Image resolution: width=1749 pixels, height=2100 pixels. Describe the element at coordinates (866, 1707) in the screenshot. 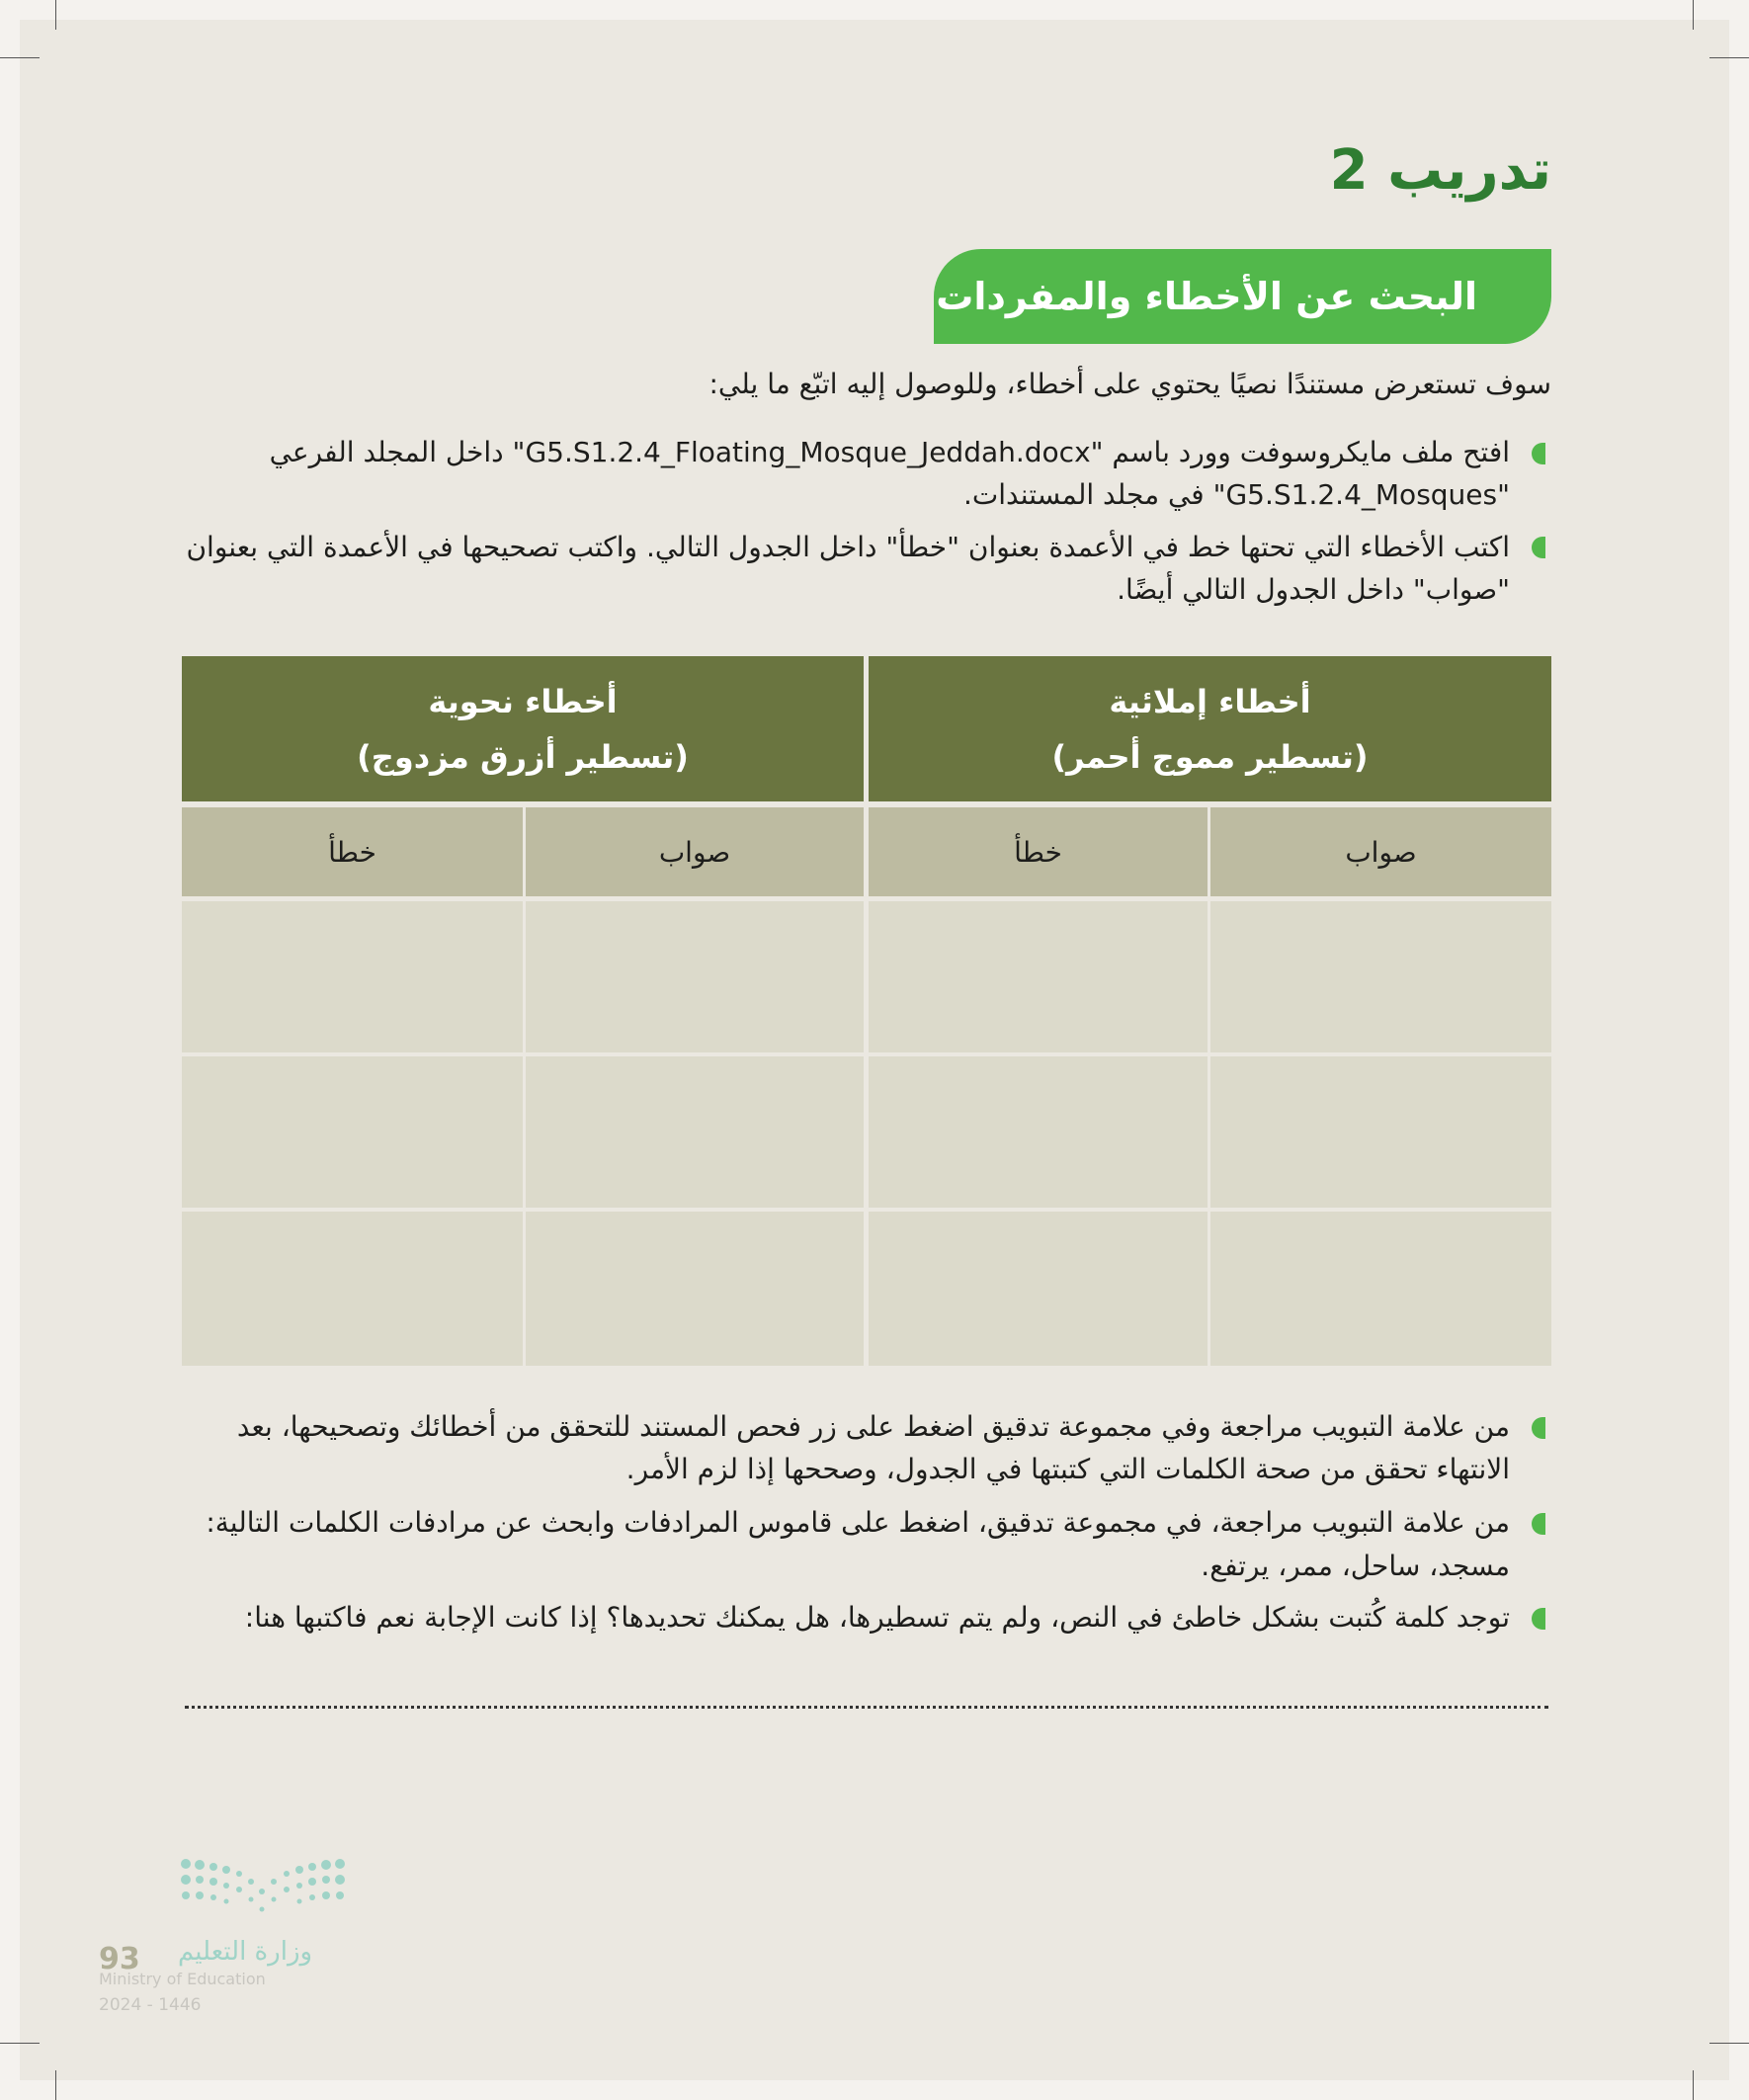

I see `answer-line` at that location.